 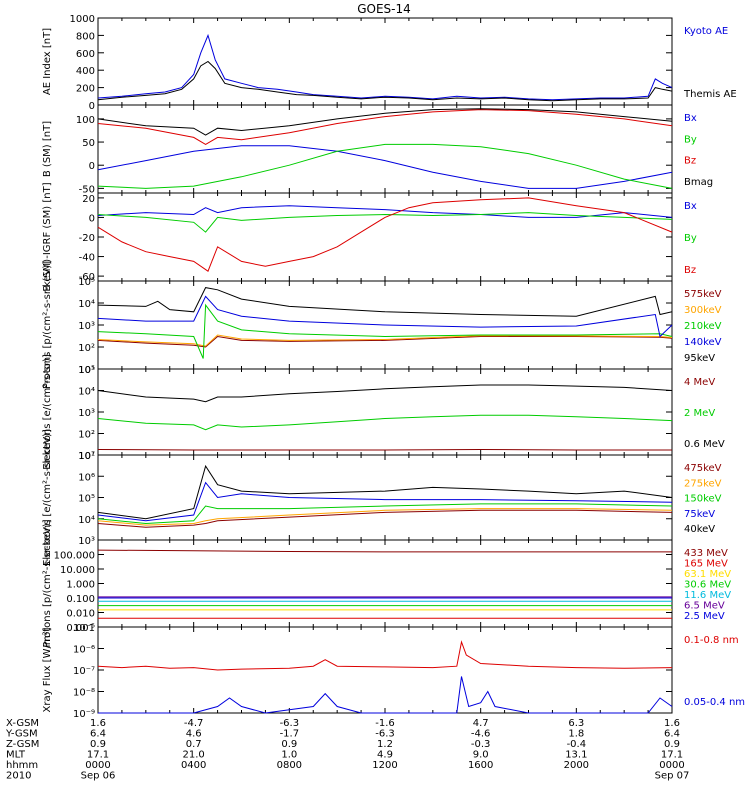 I want to click on x-axis-value: 17.1, so click(x=672, y=755).